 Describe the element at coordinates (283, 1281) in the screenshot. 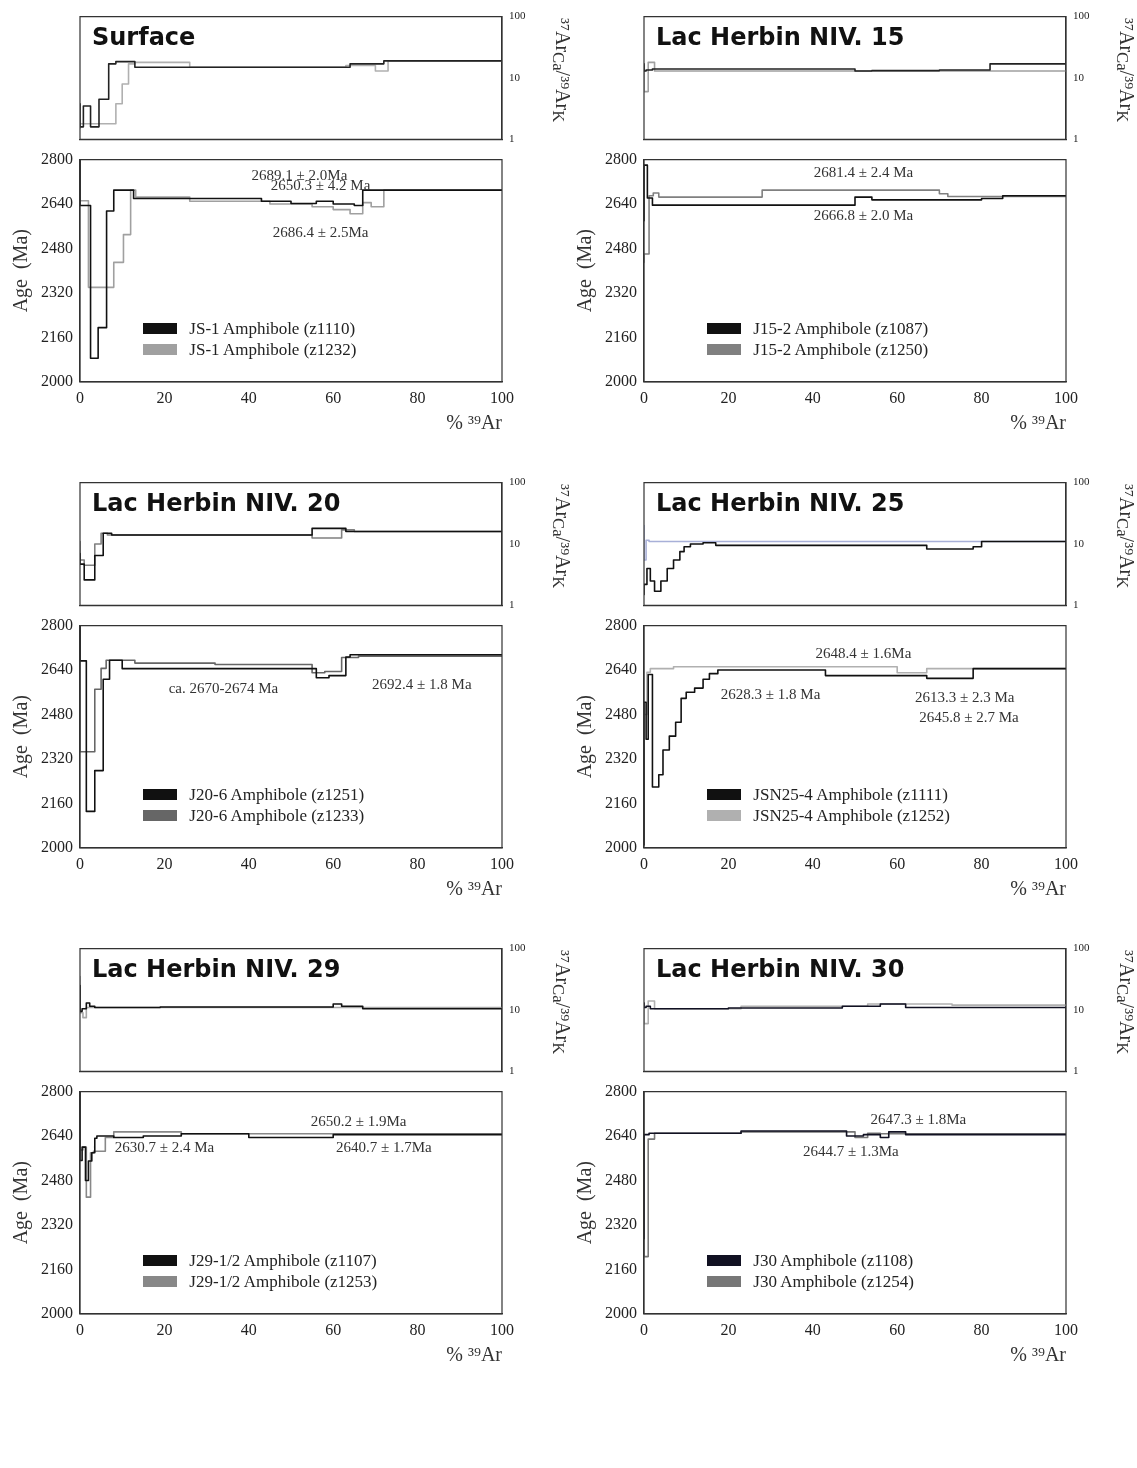

I see `legend-label: J29-1/2 Amphibole (z1253)` at that location.